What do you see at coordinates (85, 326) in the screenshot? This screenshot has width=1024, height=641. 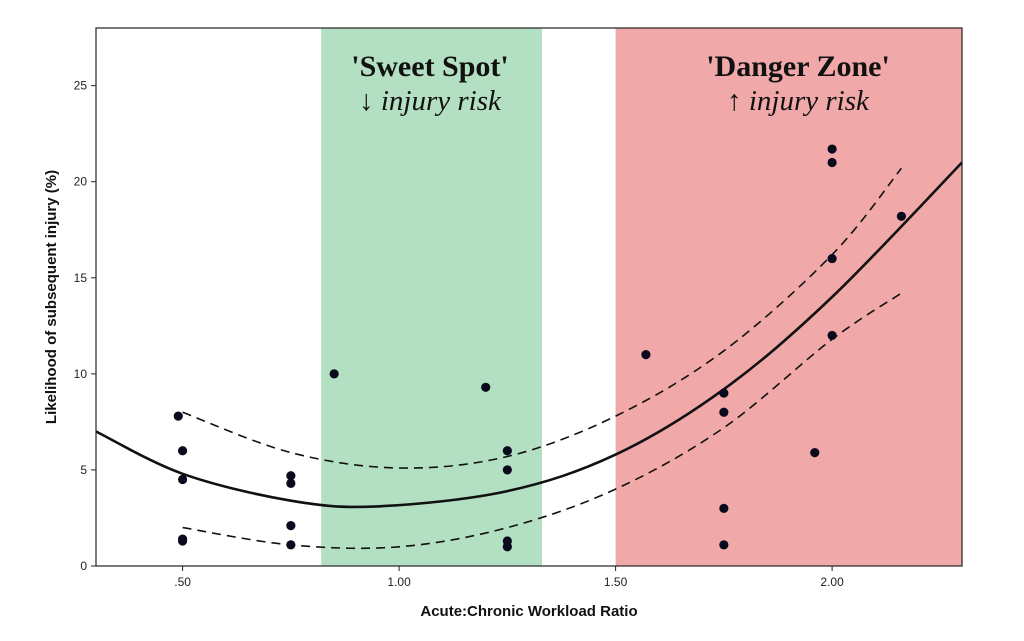 I see `y-axis: 0 5 10 15 20 25` at bounding box center [85, 326].